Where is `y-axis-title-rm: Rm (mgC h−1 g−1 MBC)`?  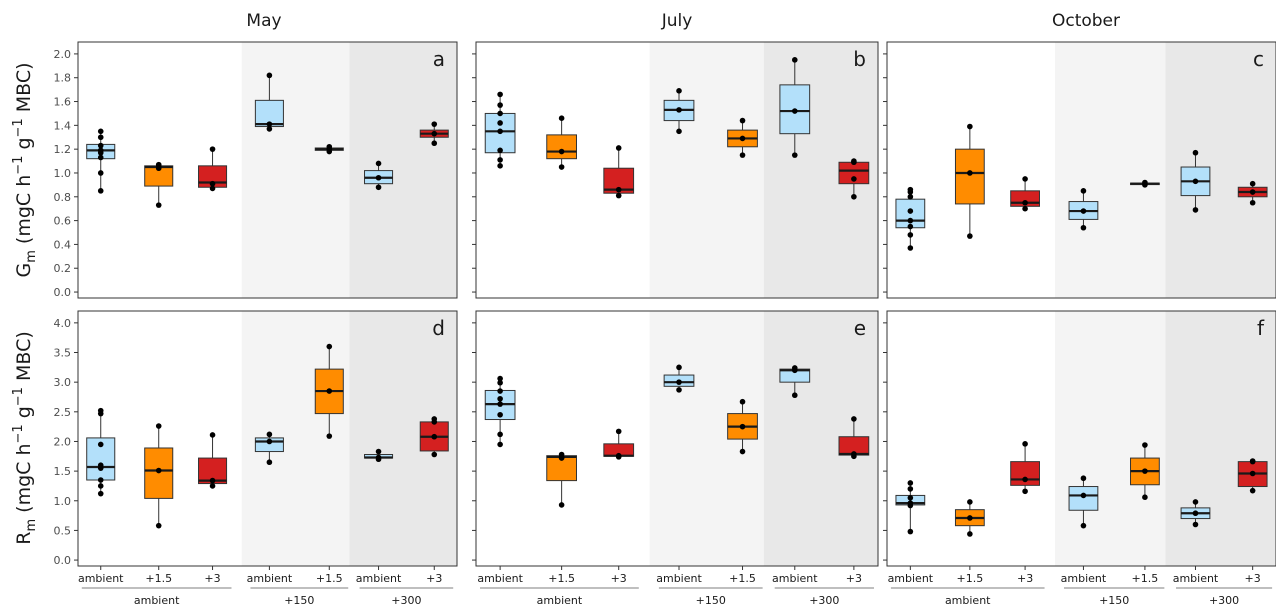 y-axis-title-rm: Rm (mgC h−1 g−1 MBC) is located at coordinates (25, 438).